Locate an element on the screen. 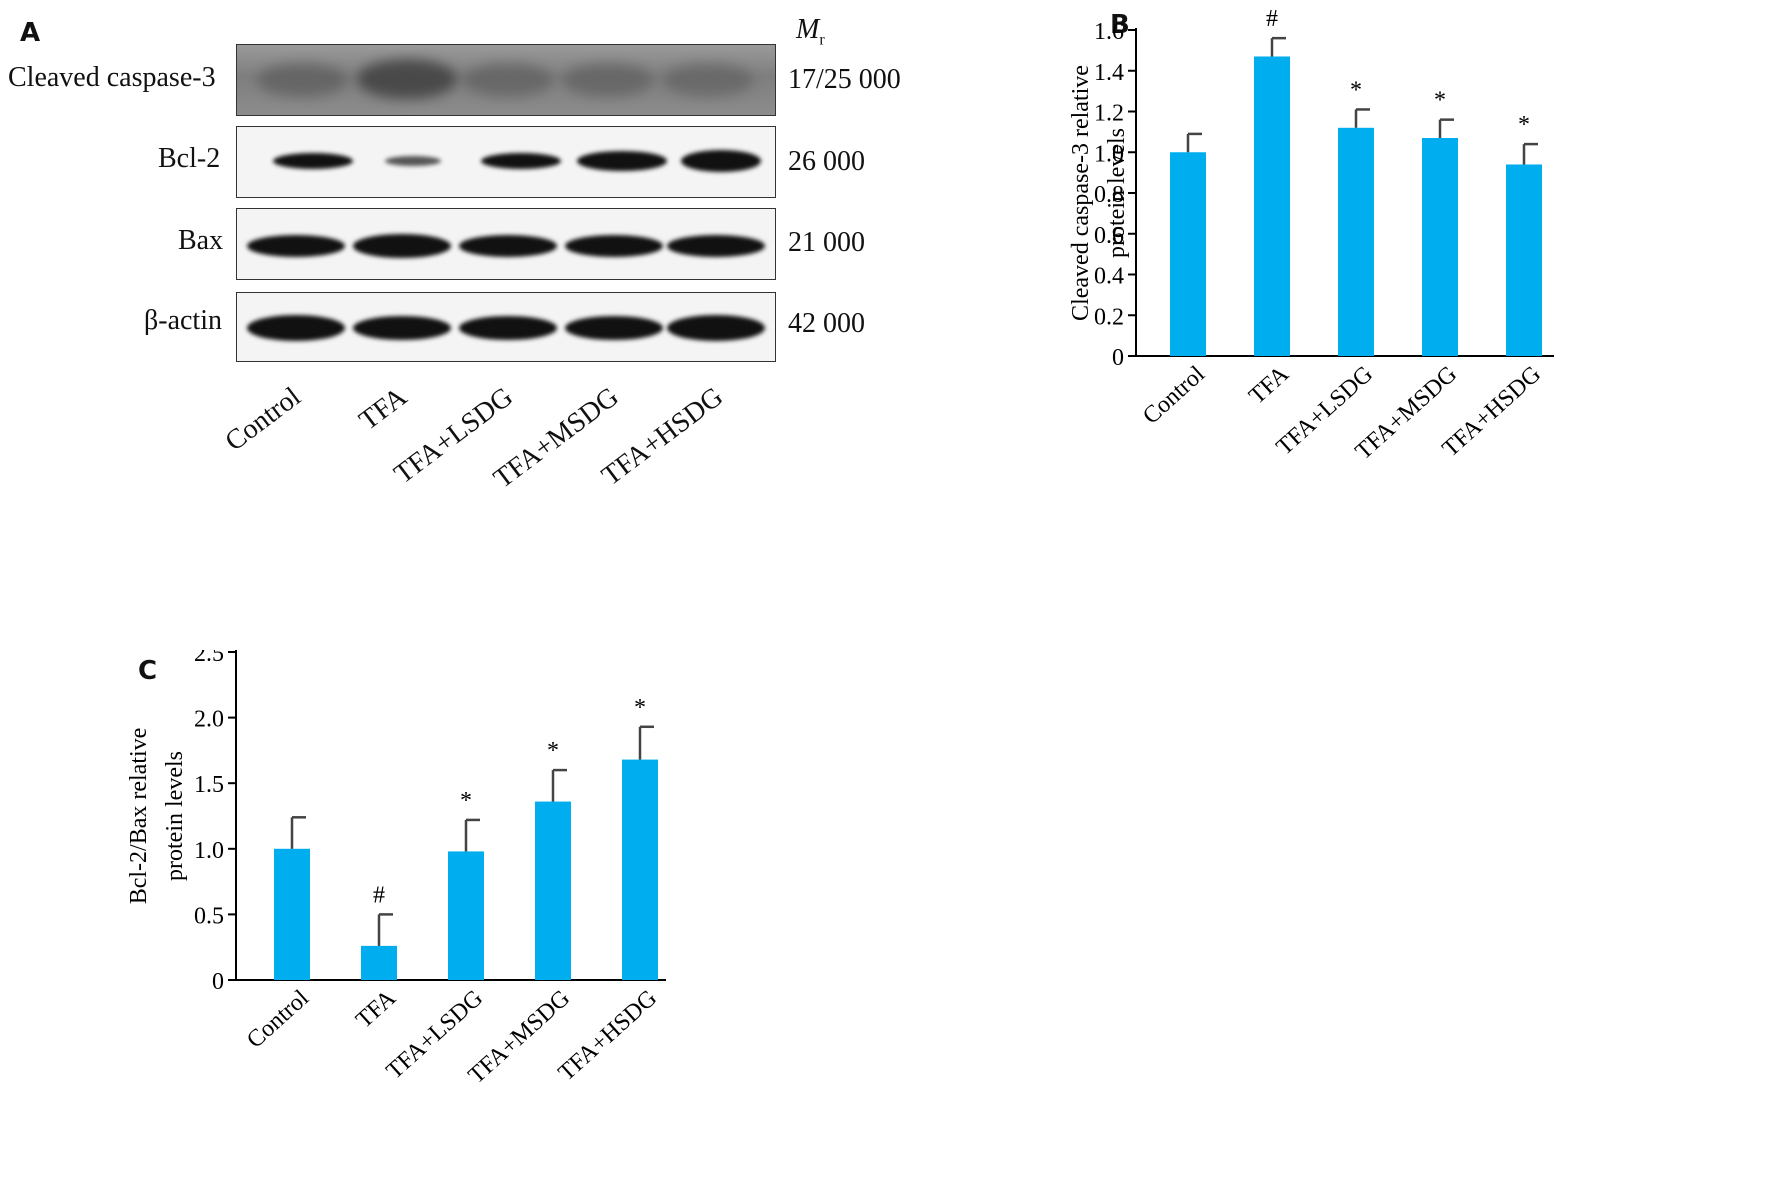 This screenshot has height=1201, width=1778. panel-c-label: C is located at coordinates (148, 671).